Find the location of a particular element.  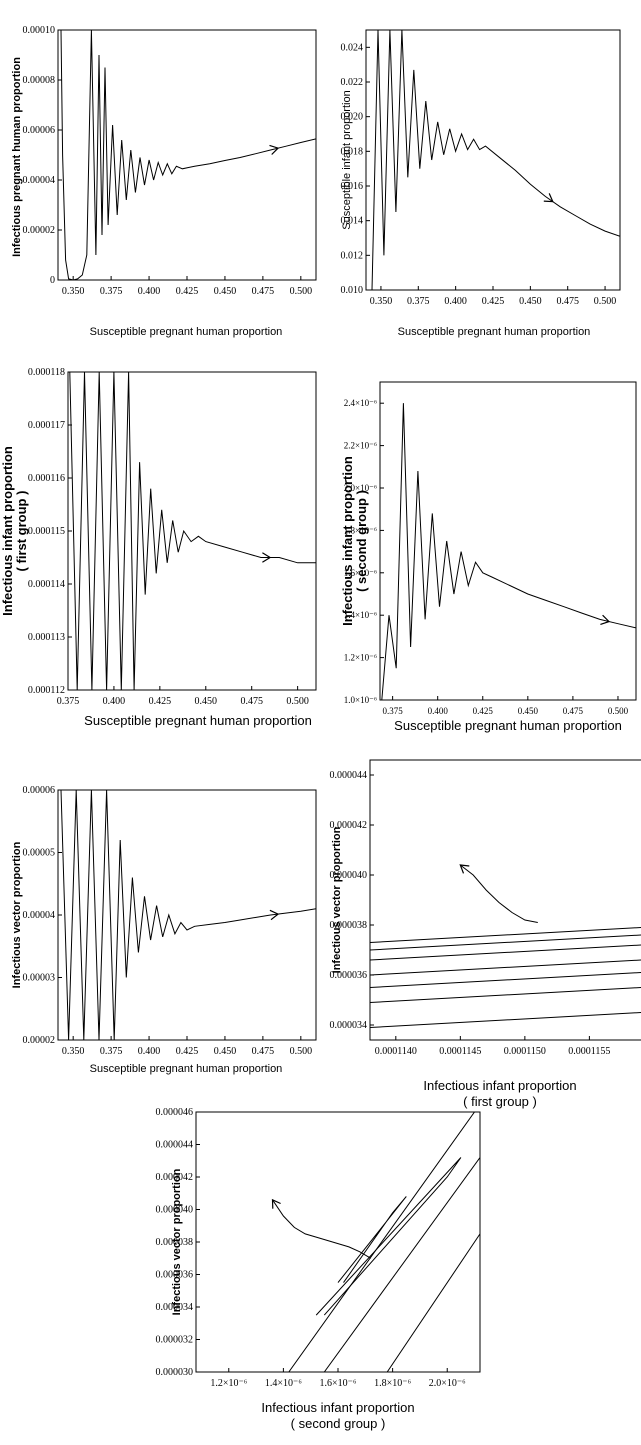

y-tick-label: 0.016 is located at coordinates (352, 186).